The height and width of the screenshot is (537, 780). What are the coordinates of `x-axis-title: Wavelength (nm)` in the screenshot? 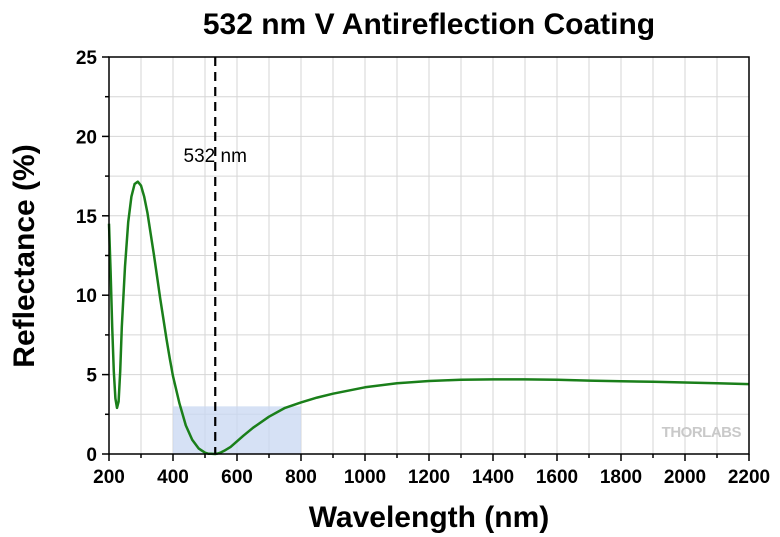 It's located at (429, 517).